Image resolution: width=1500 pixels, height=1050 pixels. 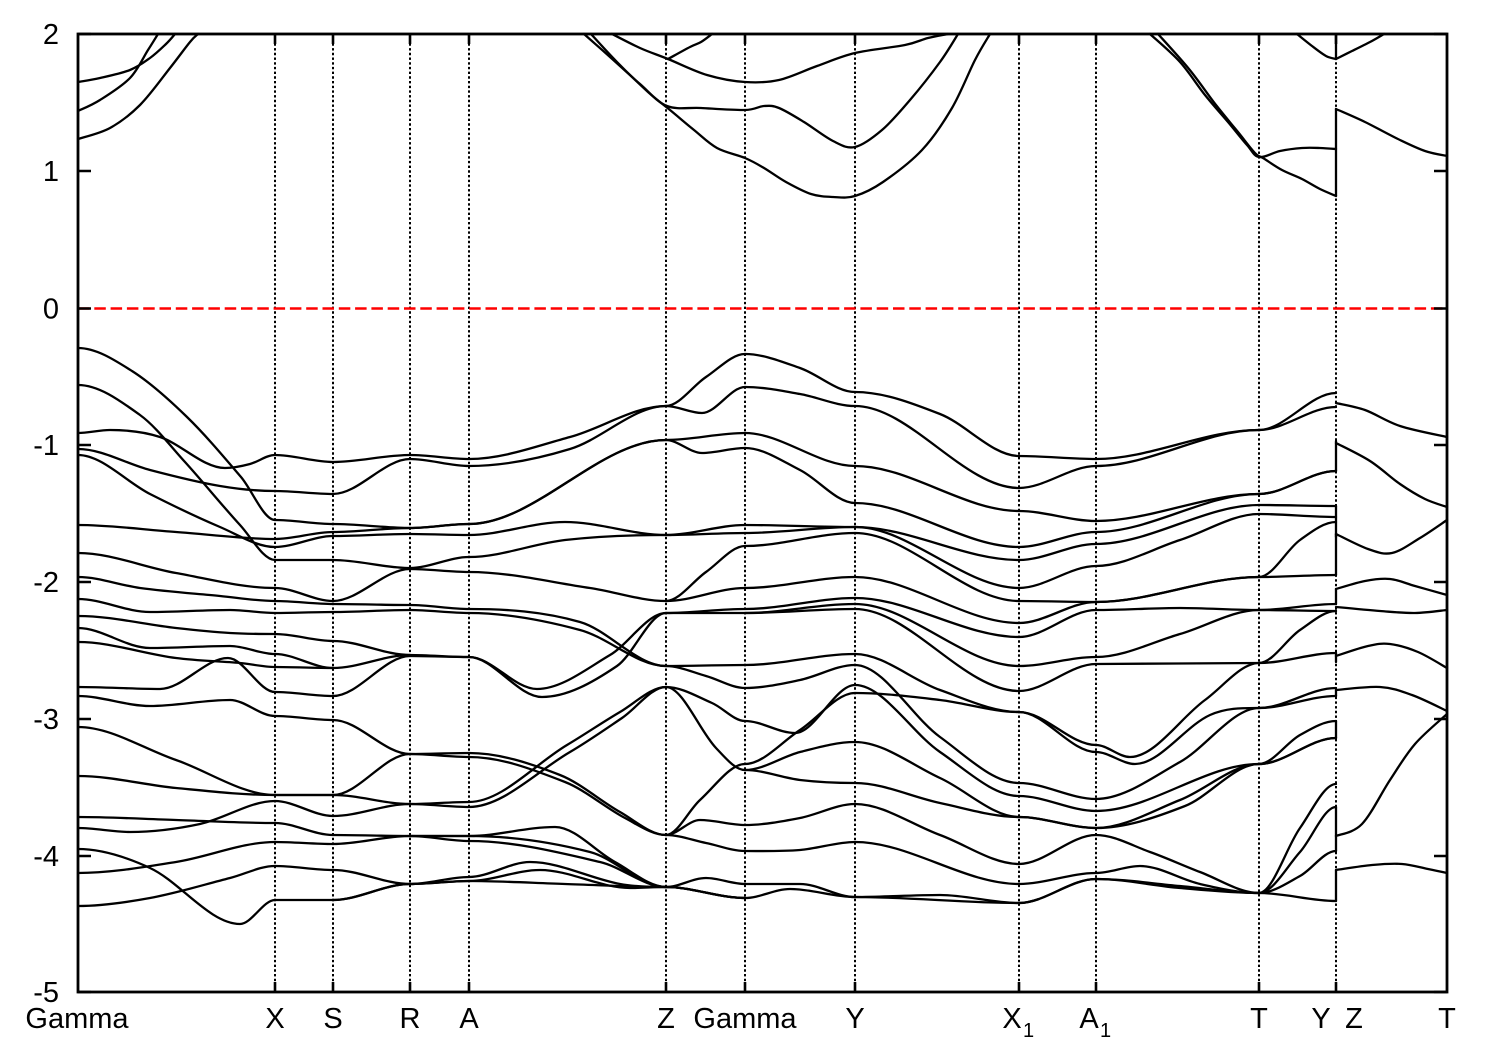 What do you see at coordinates (51, 310) in the screenshot?
I see `svg-text: 0` at bounding box center [51, 310].